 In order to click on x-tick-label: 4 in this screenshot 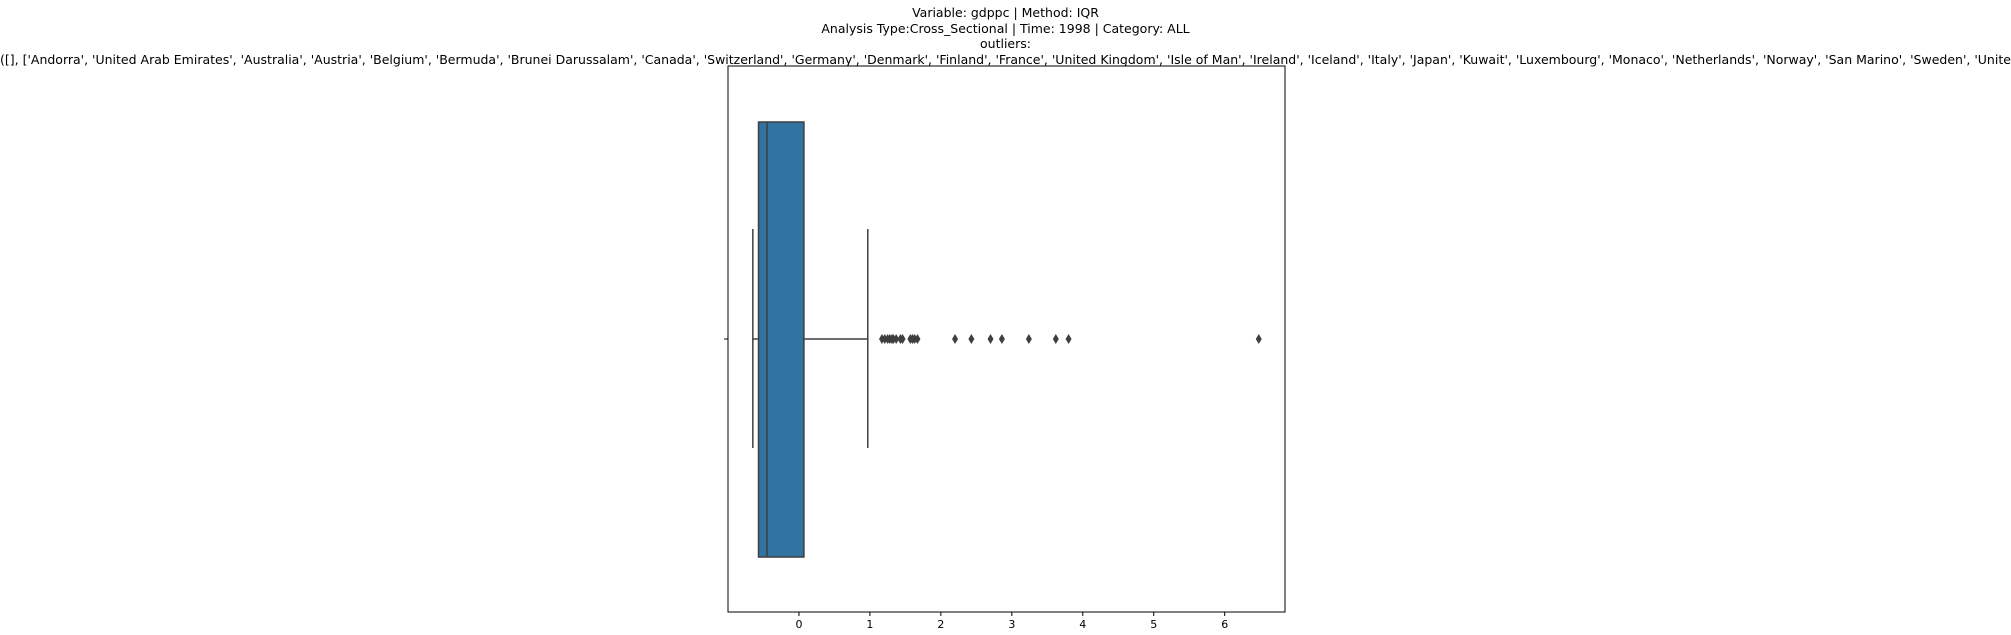, I will do `click(1082, 624)`.